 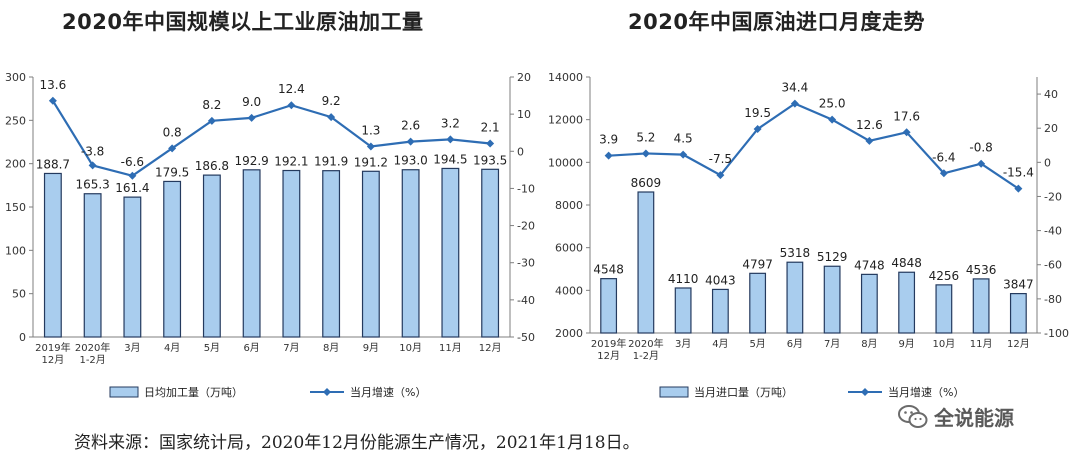 What do you see at coordinates (720, 344) in the screenshot?
I see `x-tick-label: 4月` at bounding box center [720, 344].